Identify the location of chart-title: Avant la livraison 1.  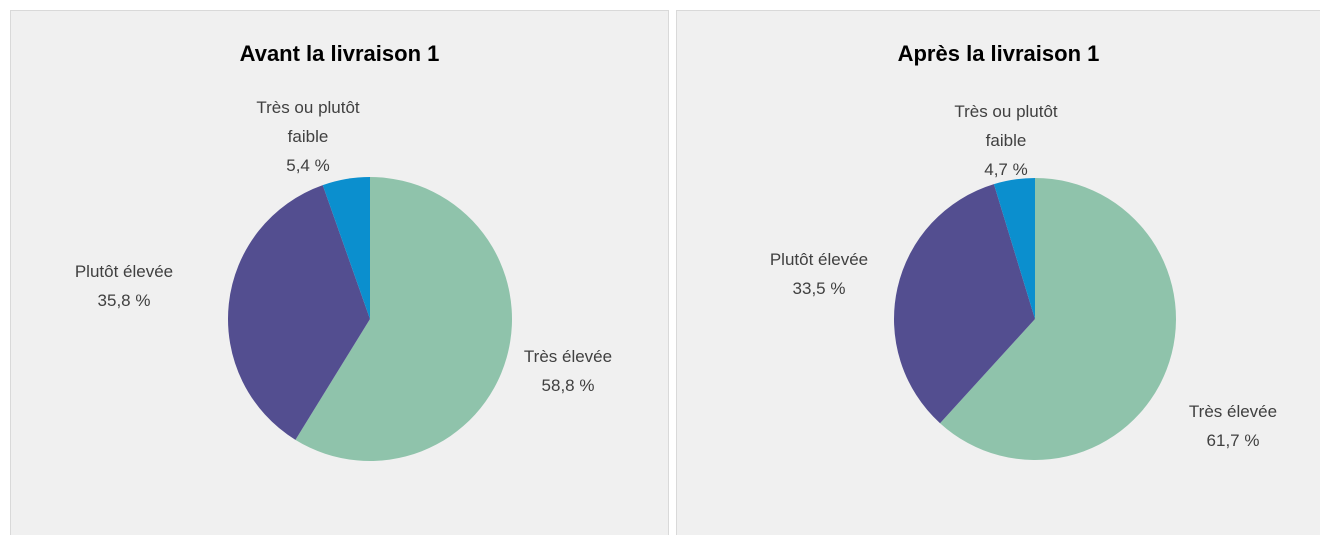
(339, 53).